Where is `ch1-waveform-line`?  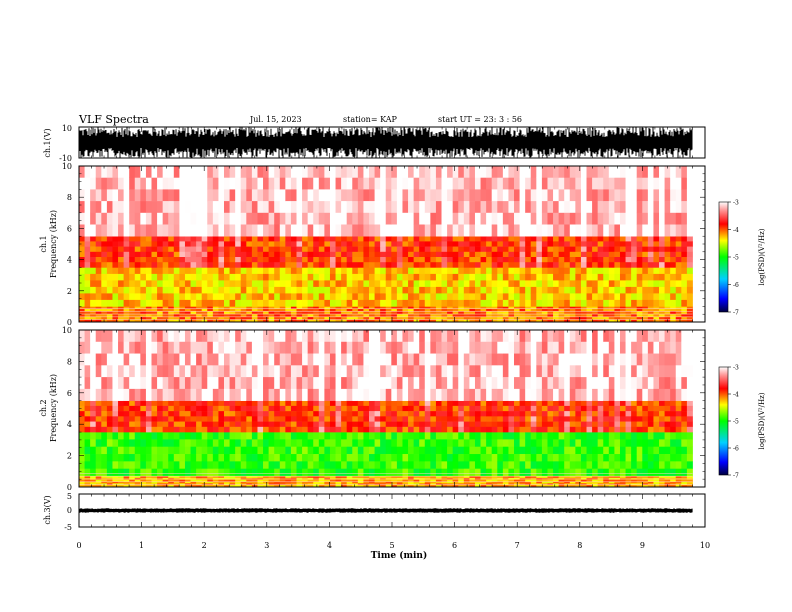 ch1-waveform-line is located at coordinates (386, 142).